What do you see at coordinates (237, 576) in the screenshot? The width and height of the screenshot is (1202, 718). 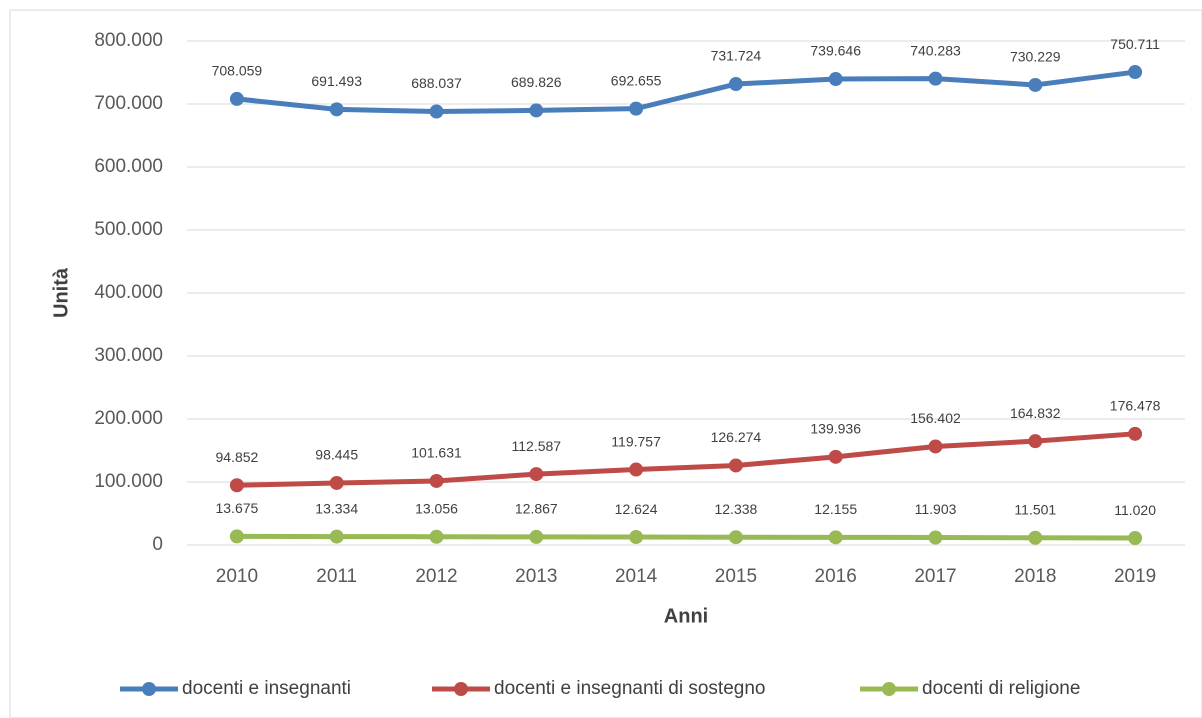 I see `x-tick-label: 2010` at bounding box center [237, 576].